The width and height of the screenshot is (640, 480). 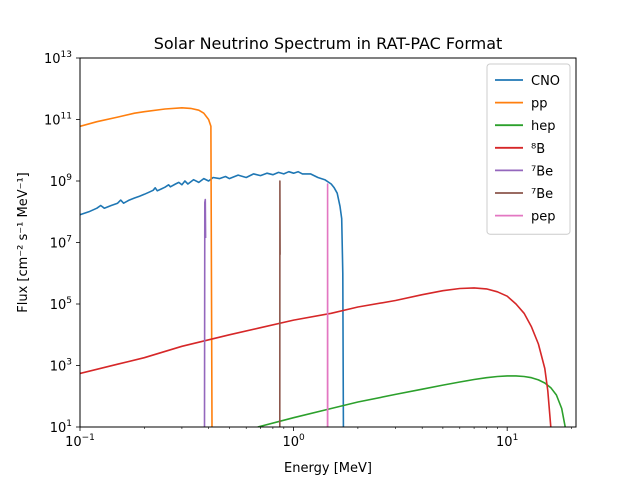 I want to click on x-tick-exponent: 1, so click(x=516, y=438).